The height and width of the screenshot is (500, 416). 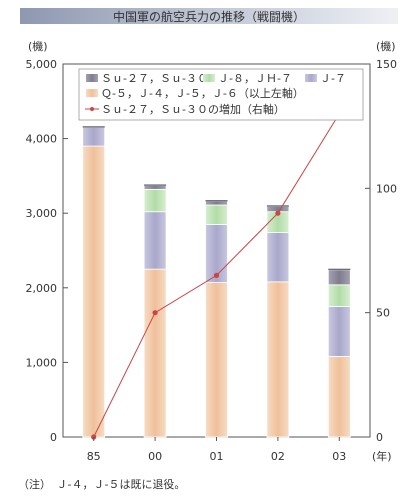 What do you see at coordinates (379, 437) in the screenshot?
I see `right-tick-label: 0` at bounding box center [379, 437].